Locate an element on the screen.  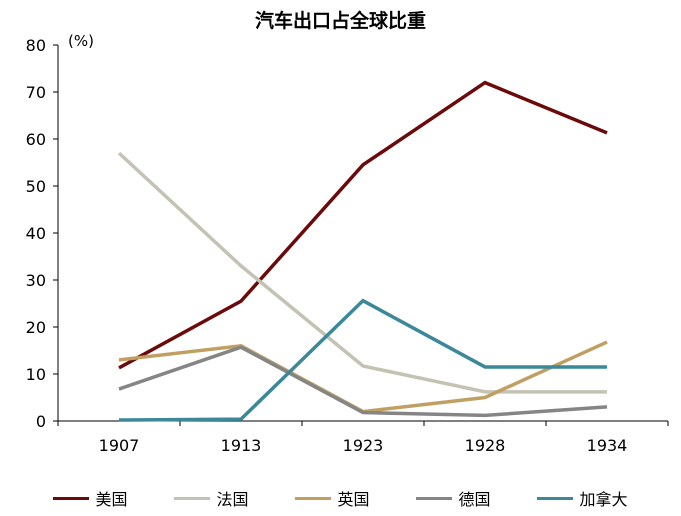
y-tick-label: 0 is located at coordinates (41, 421).